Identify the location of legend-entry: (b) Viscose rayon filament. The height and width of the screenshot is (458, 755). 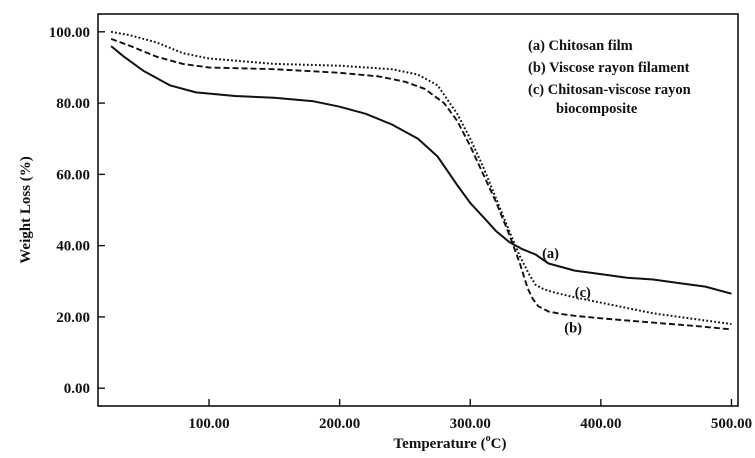
(609, 68).